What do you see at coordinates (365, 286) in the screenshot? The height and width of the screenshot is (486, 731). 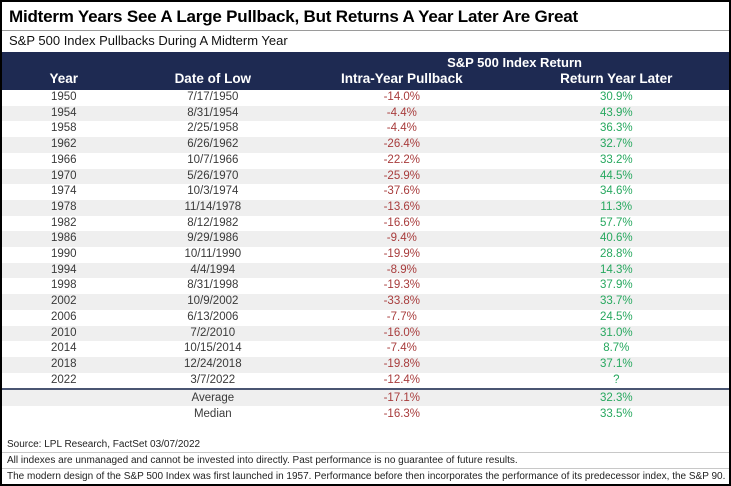 I see `table-row: 1998 8/31/1998 -19.3% 37.9%` at bounding box center [365, 286].